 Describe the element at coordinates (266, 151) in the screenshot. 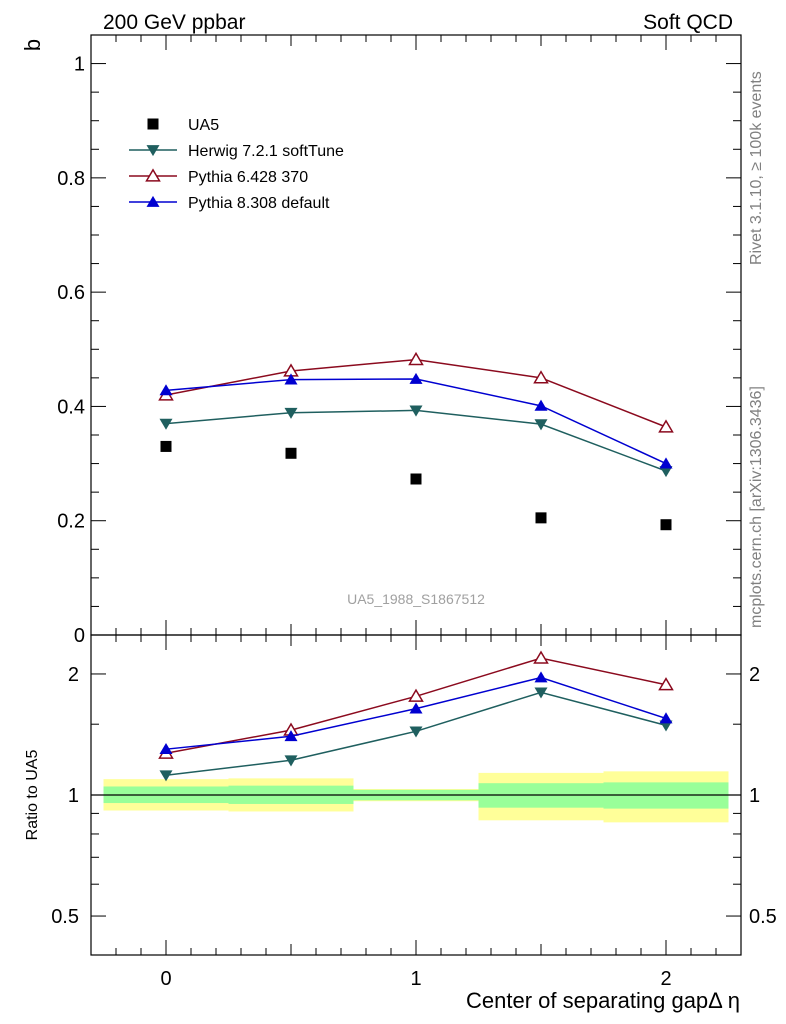

I see `legend-label-herwig-7-2-1-softtune: Herwig 7.2.1 softTune` at that location.